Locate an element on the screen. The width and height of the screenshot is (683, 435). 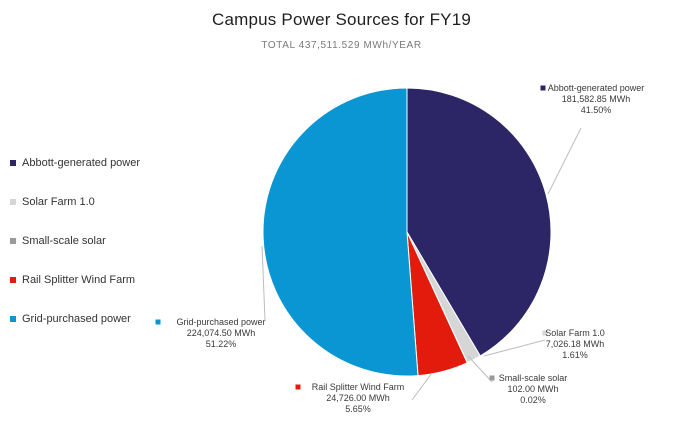
legend-item-grid-purchased-power: Grid-purchased power is located at coordinates (75, 318).